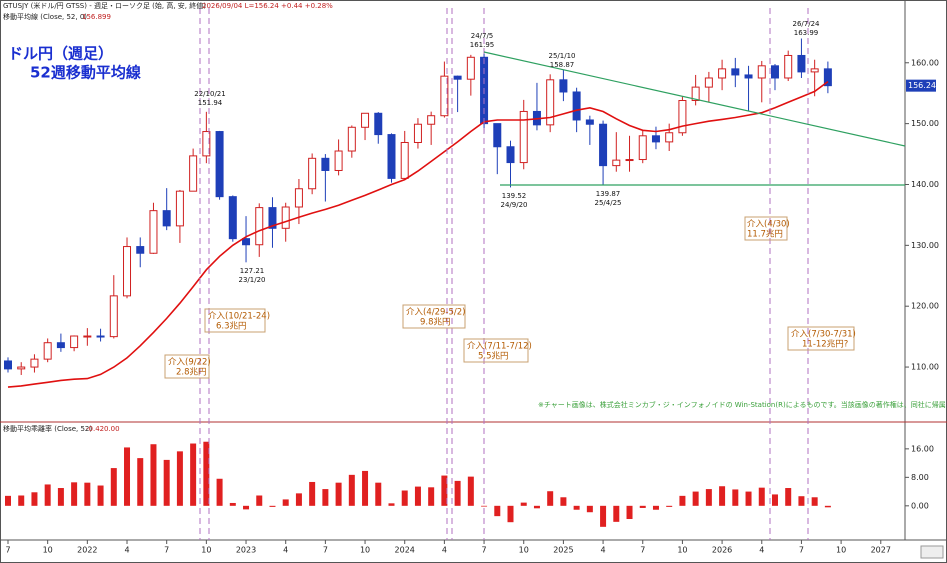 This screenshot has width=947, height=563. Describe the element at coordinates (765, 234) in the screenshot. I see `intervention-amount: 11.7兆円` at that location.